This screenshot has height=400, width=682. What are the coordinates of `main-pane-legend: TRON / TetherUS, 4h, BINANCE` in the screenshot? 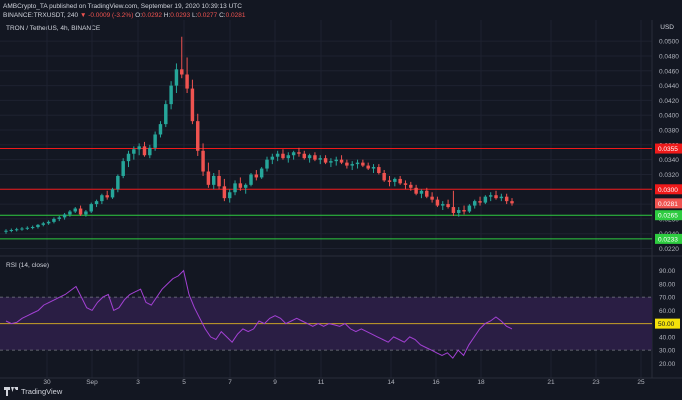 It's located at (53, 28).